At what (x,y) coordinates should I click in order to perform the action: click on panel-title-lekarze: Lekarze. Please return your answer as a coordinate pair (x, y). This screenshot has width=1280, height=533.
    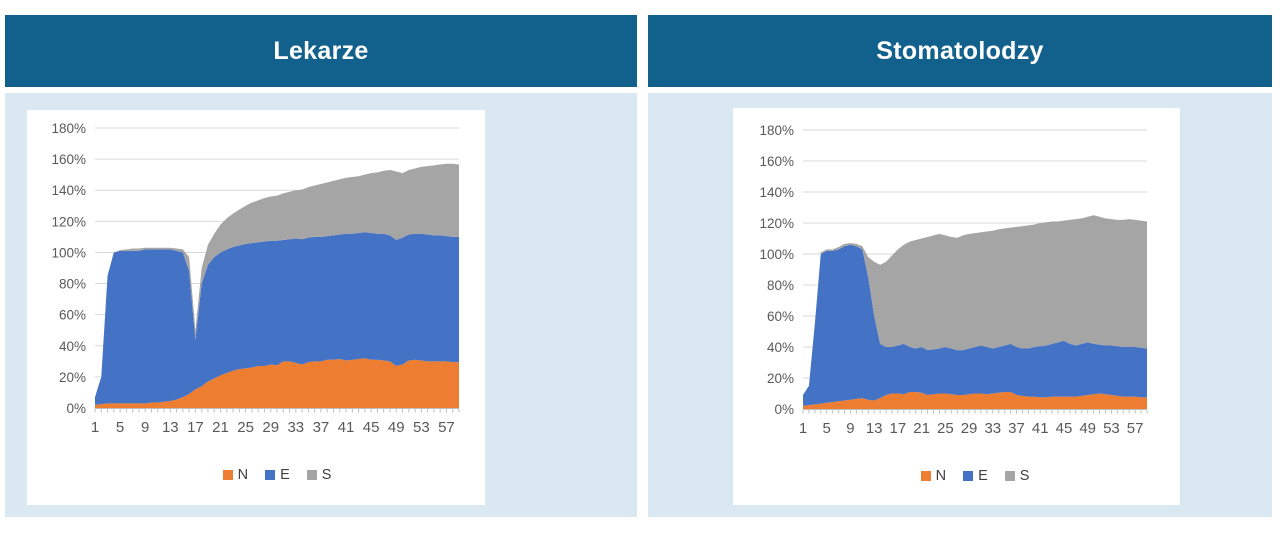
    Looking at the image, I should click on (321, 50).